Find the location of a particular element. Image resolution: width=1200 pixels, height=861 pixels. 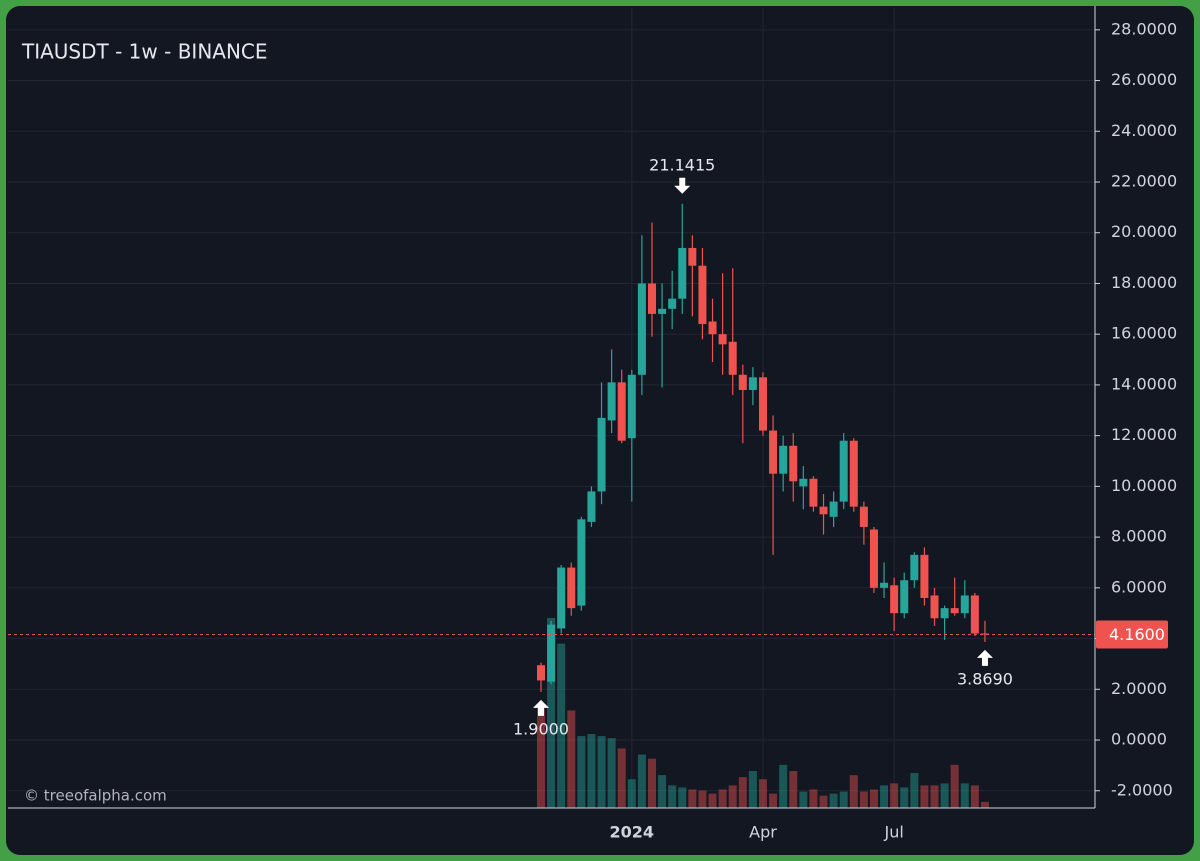

watermark: © treeofalpha.com is located at coordinates (95, 796).